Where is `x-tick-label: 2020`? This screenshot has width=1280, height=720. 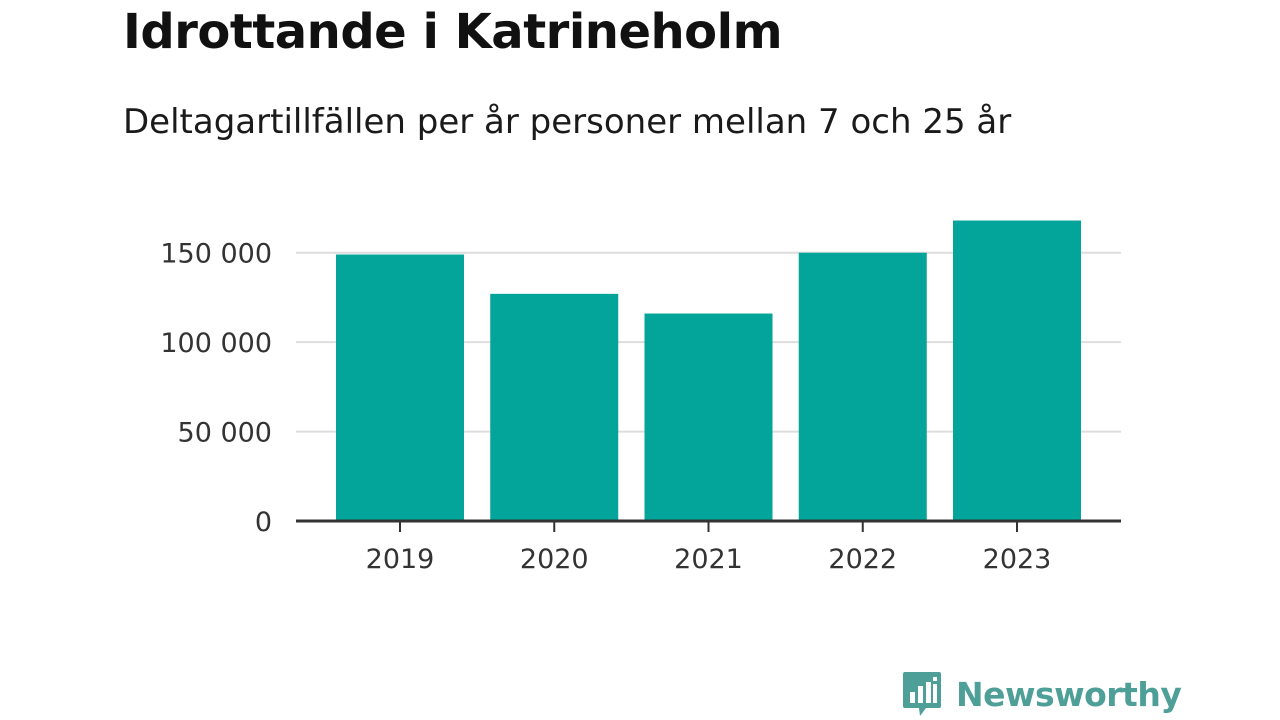 x-tick-label: 2020 is located at coordinates (554, 559).